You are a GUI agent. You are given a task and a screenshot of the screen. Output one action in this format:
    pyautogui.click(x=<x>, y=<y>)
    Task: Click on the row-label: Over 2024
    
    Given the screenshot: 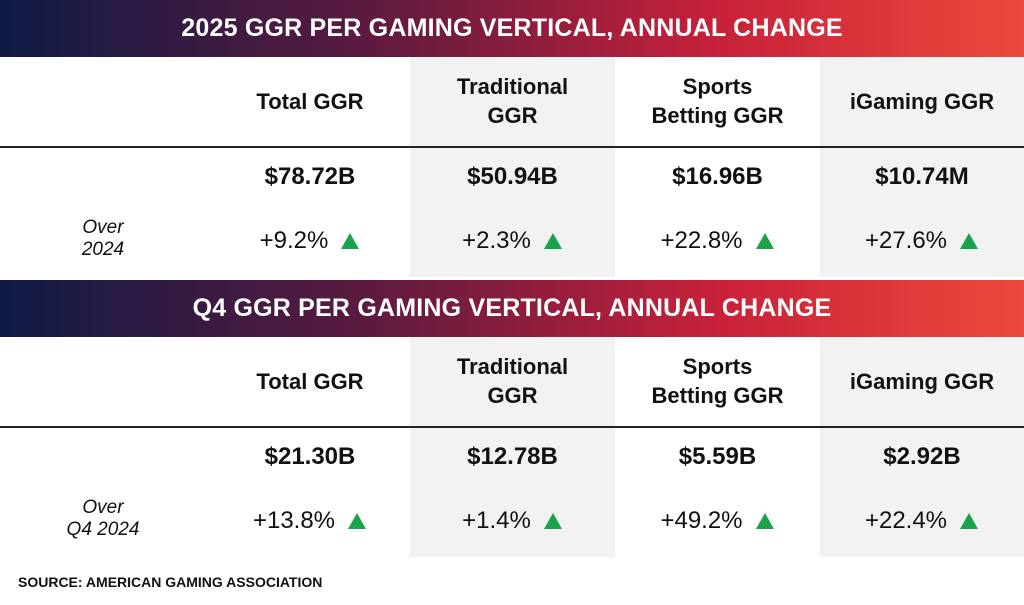 What is the action you would take?
    pyautogui.click(x=103, y=239)
    